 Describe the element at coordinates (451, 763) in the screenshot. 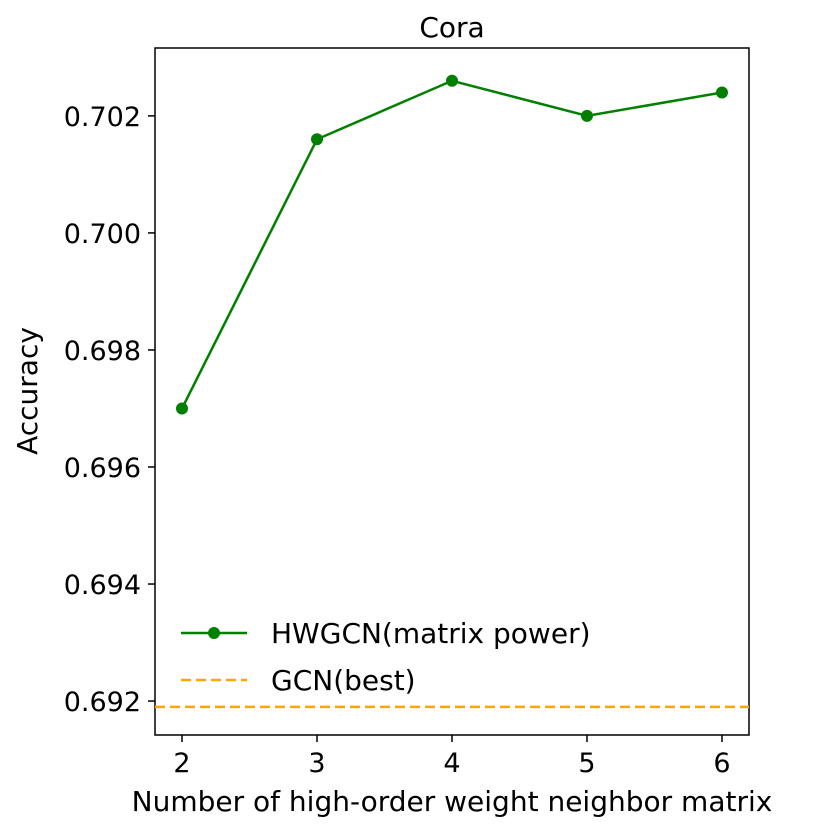

I see `x-tick-label: 4` at that location.